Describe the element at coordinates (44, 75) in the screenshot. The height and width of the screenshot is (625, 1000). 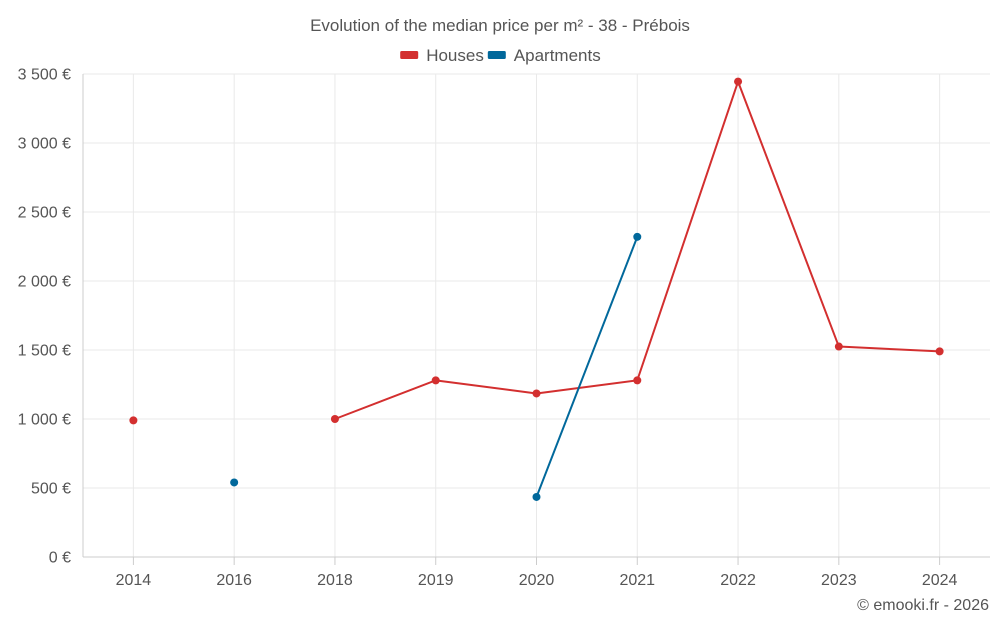
I see `y-tick-label: 3 500 €` at that location.